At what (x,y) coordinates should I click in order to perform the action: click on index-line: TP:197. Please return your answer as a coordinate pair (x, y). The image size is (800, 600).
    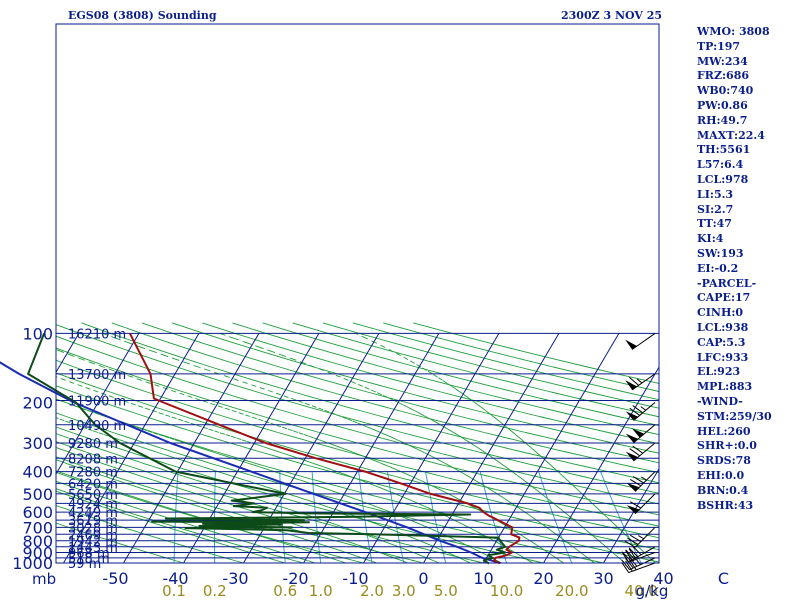
    Looking at the image, I should click on (719, 46).